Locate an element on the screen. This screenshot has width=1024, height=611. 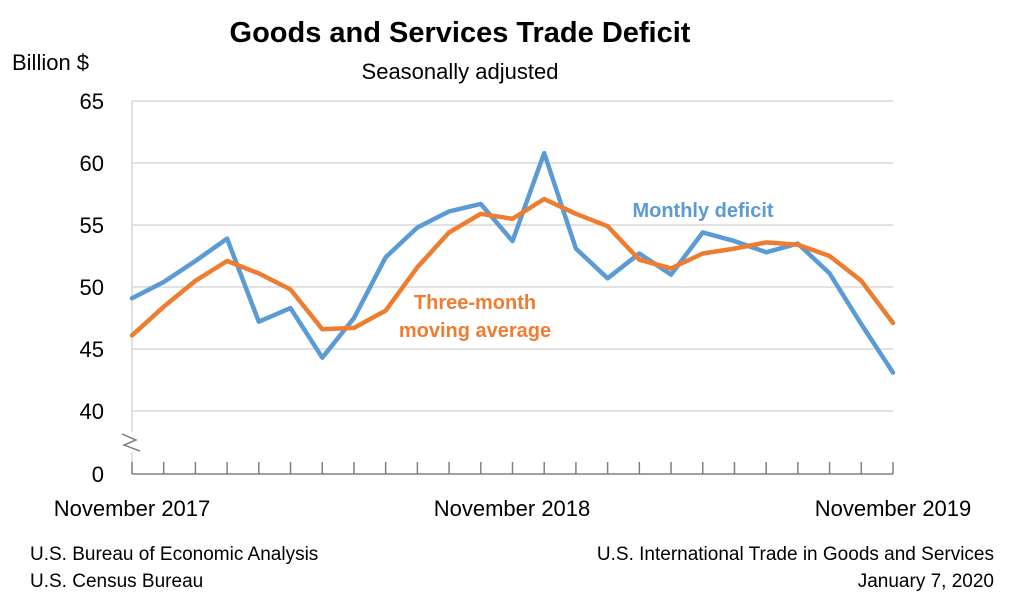
y-tick-label-45: 45 is located at coordinates (92, 349).